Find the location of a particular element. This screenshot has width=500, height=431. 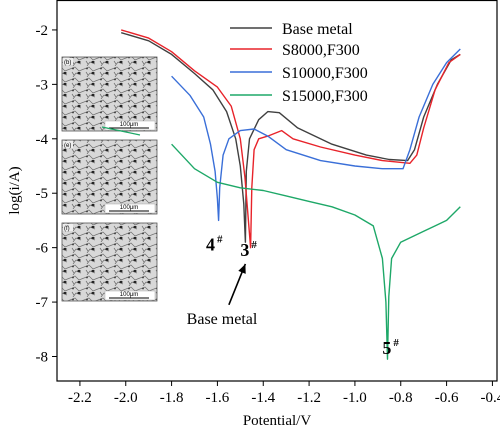

x-tick-label-7: -0.8 is located at coordinates (401, 398).